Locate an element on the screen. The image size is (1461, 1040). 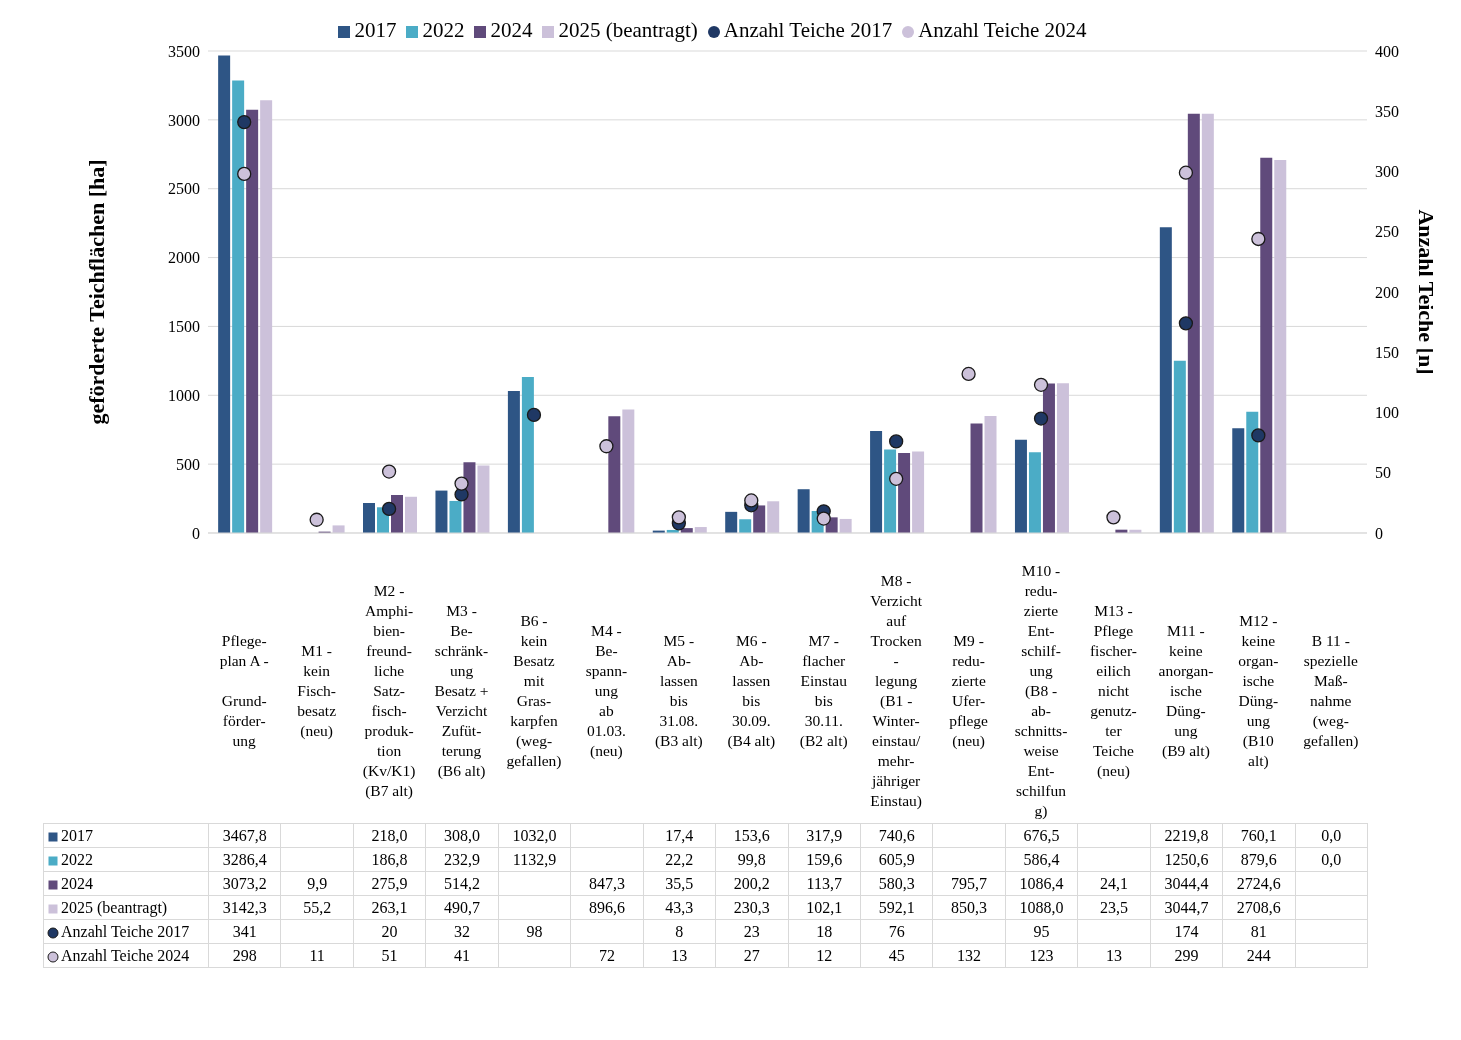
x-tick-label: M6 - Ab- lassen bis 30.09. (B4 alt) is located at coordinates (751, 691).